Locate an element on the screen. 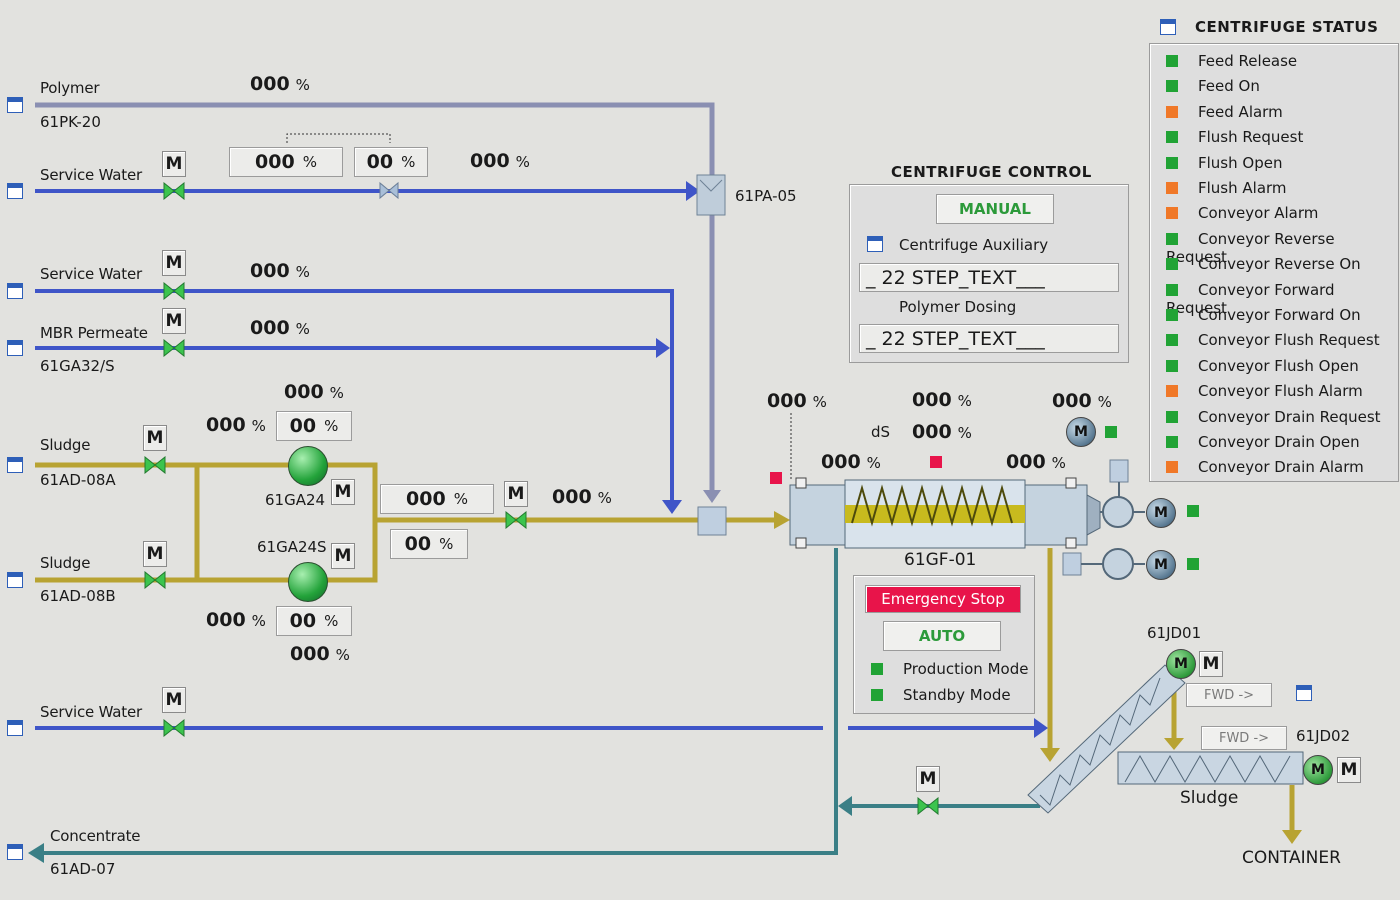 Image resolution: width=1400 pixels, height=900 pixels. sludge-a-valve-mode-button: M is located at coordinates (155, 438).